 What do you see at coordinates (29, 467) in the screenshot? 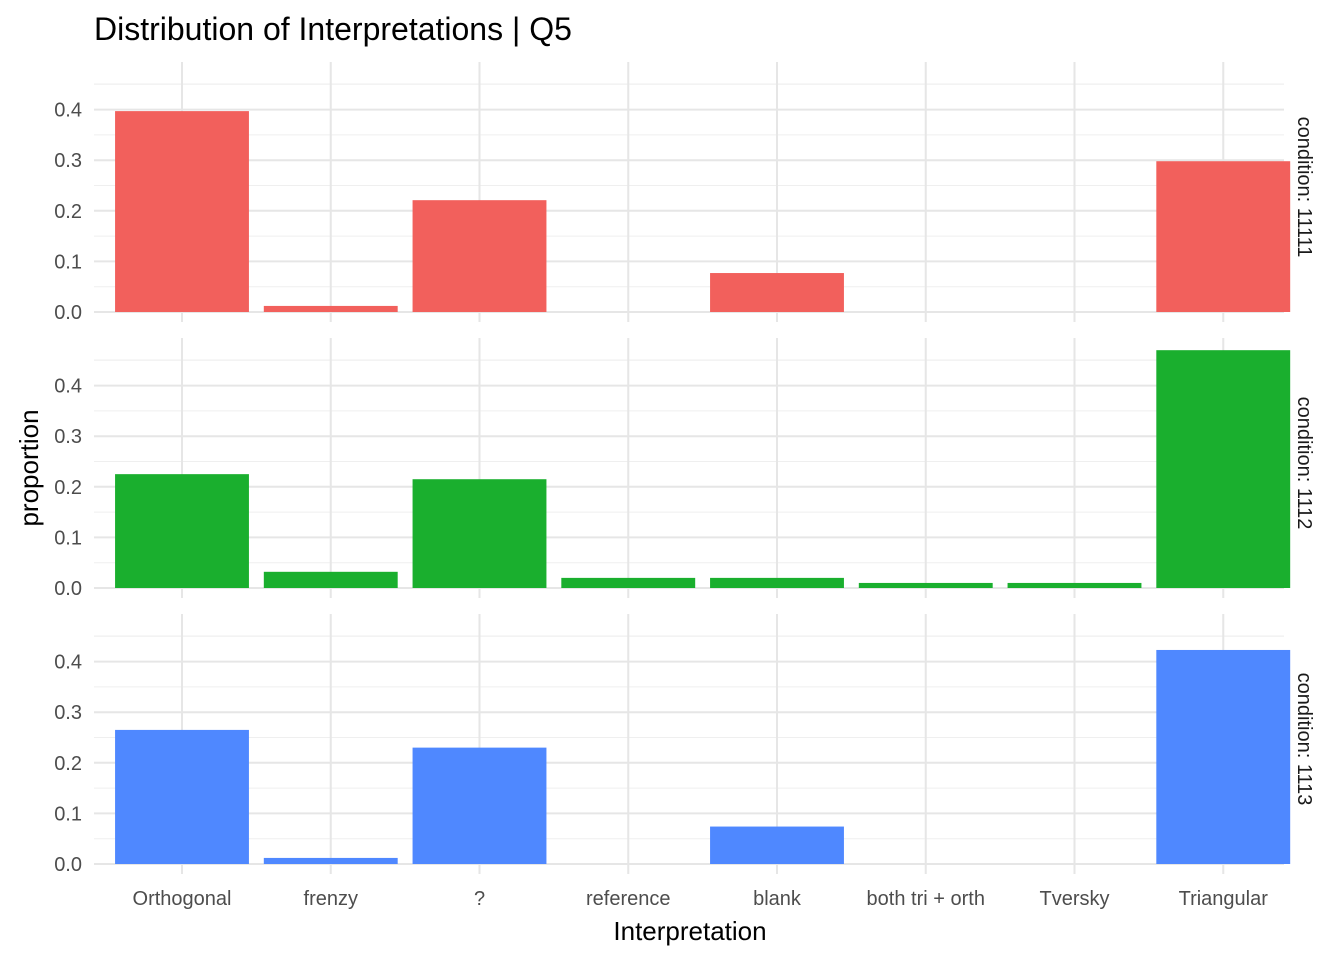
I see `y-axis-title: proportion` at bounding box center [29, 467].